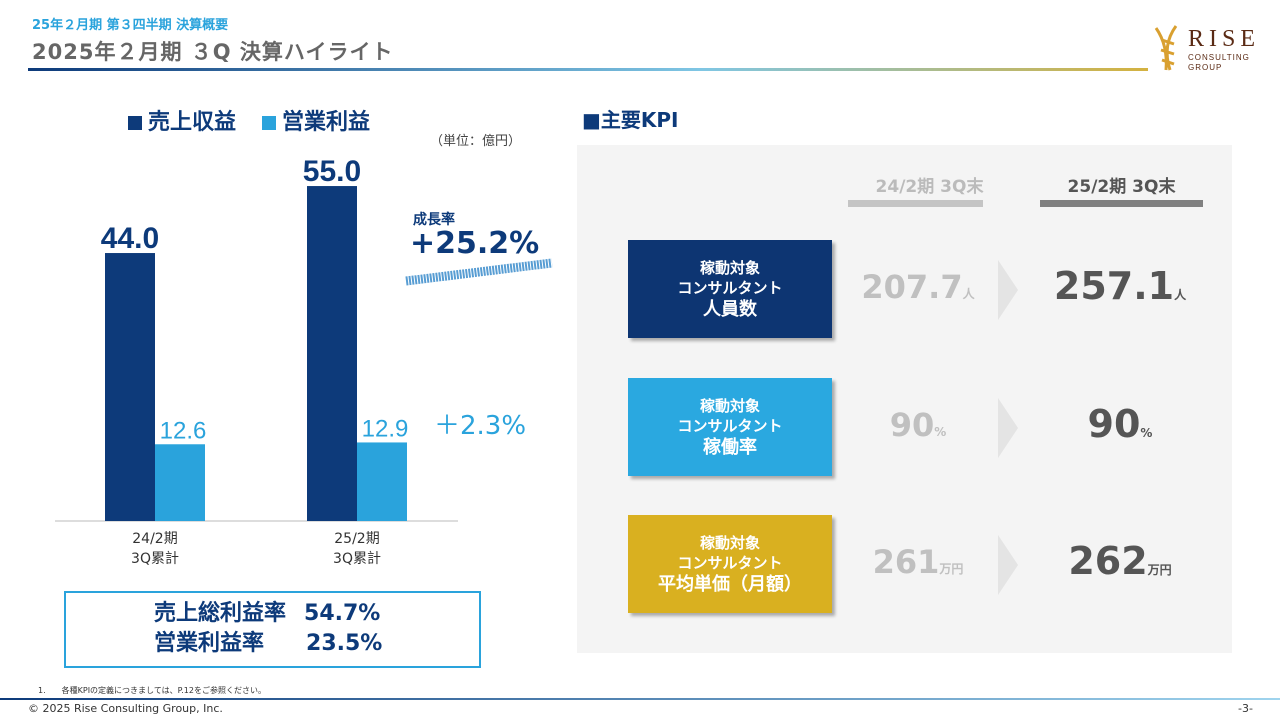 The width and height of the screenshot is (1280, 720). Describe the element at coordinates (1245, 708) in the screenshot. I see `page-number: -3-` at that location.